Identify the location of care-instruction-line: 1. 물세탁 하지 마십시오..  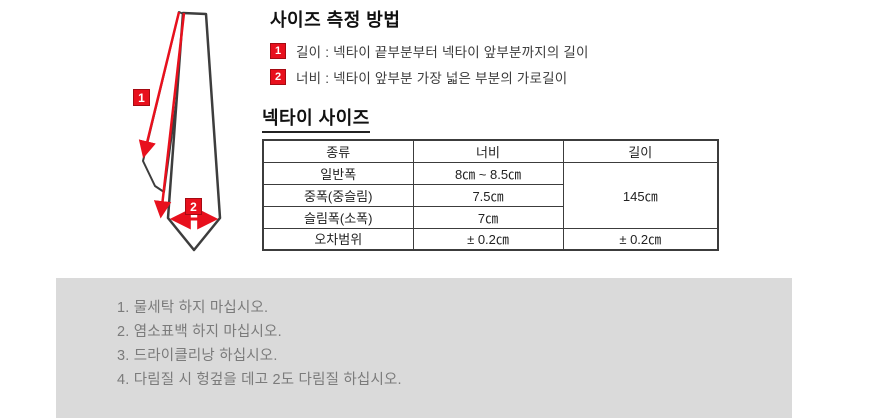
(193, 308).